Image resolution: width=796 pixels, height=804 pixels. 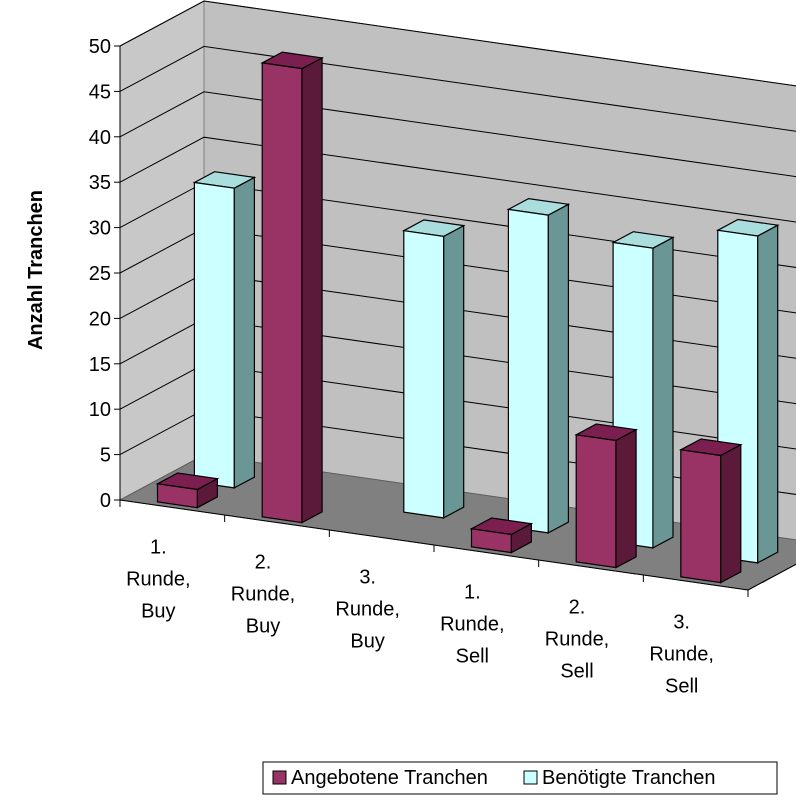 I want to click on legend-box, so click(x=520, y=778).